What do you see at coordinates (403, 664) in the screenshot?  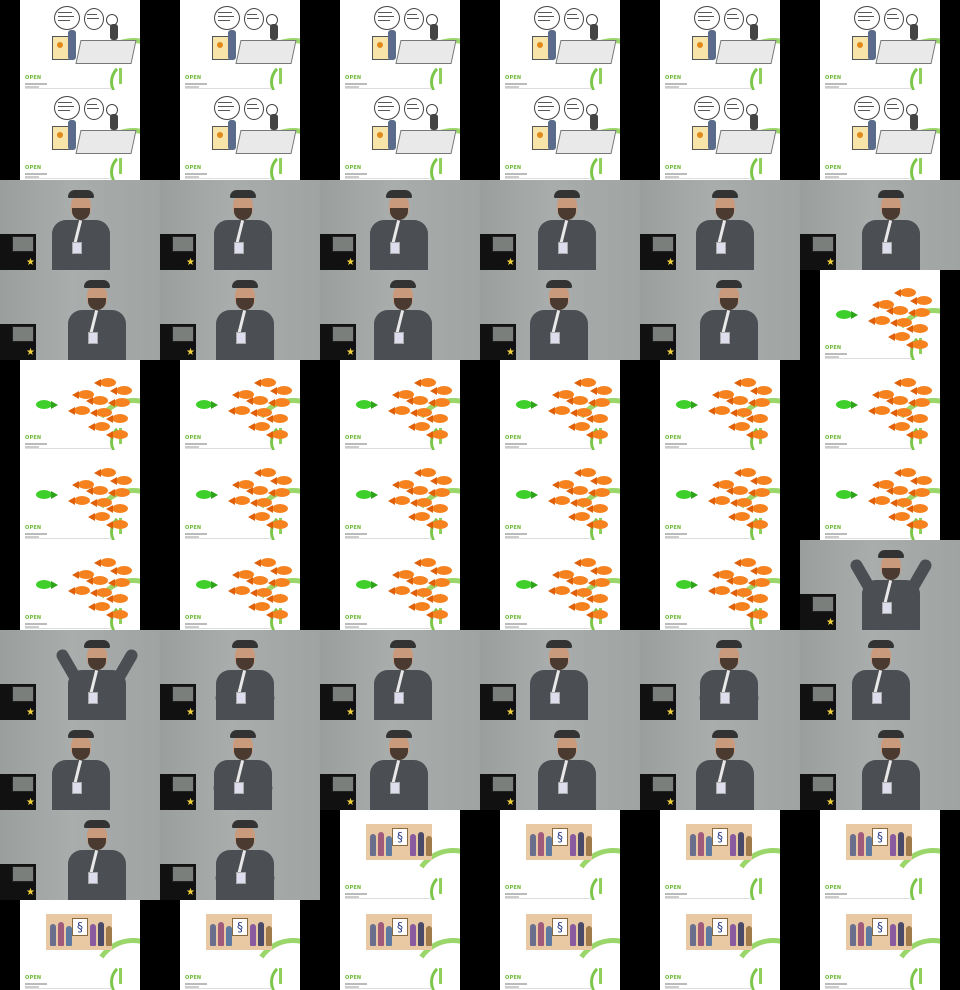 I see `speaker-beard` at bounding box center [403, 664].